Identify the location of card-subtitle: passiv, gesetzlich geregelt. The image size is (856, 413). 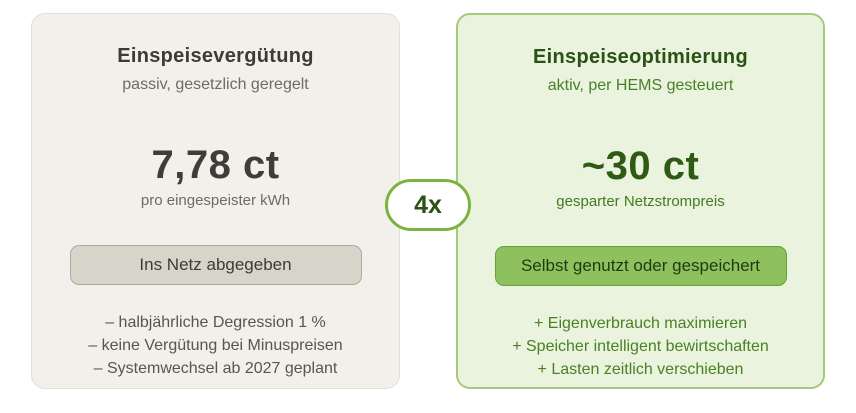
(215, 84).